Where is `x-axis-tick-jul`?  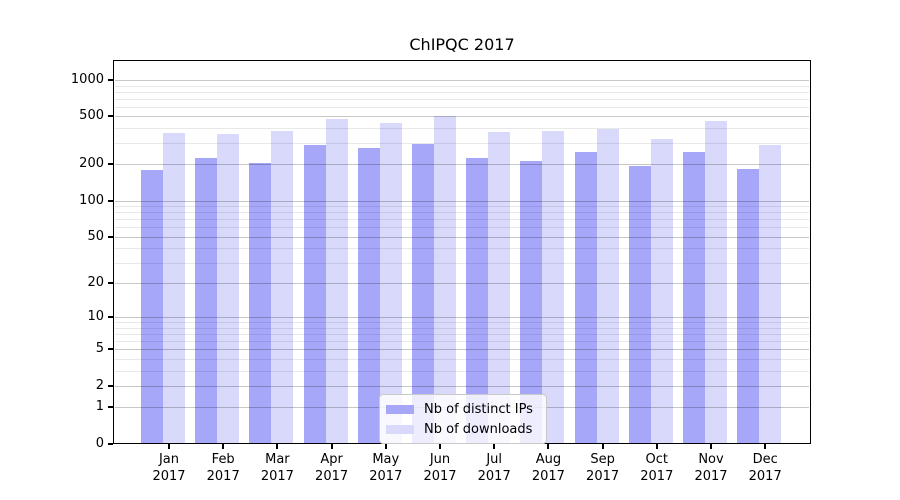
x-axis-tick-jul is located at coordinates (494, 446).